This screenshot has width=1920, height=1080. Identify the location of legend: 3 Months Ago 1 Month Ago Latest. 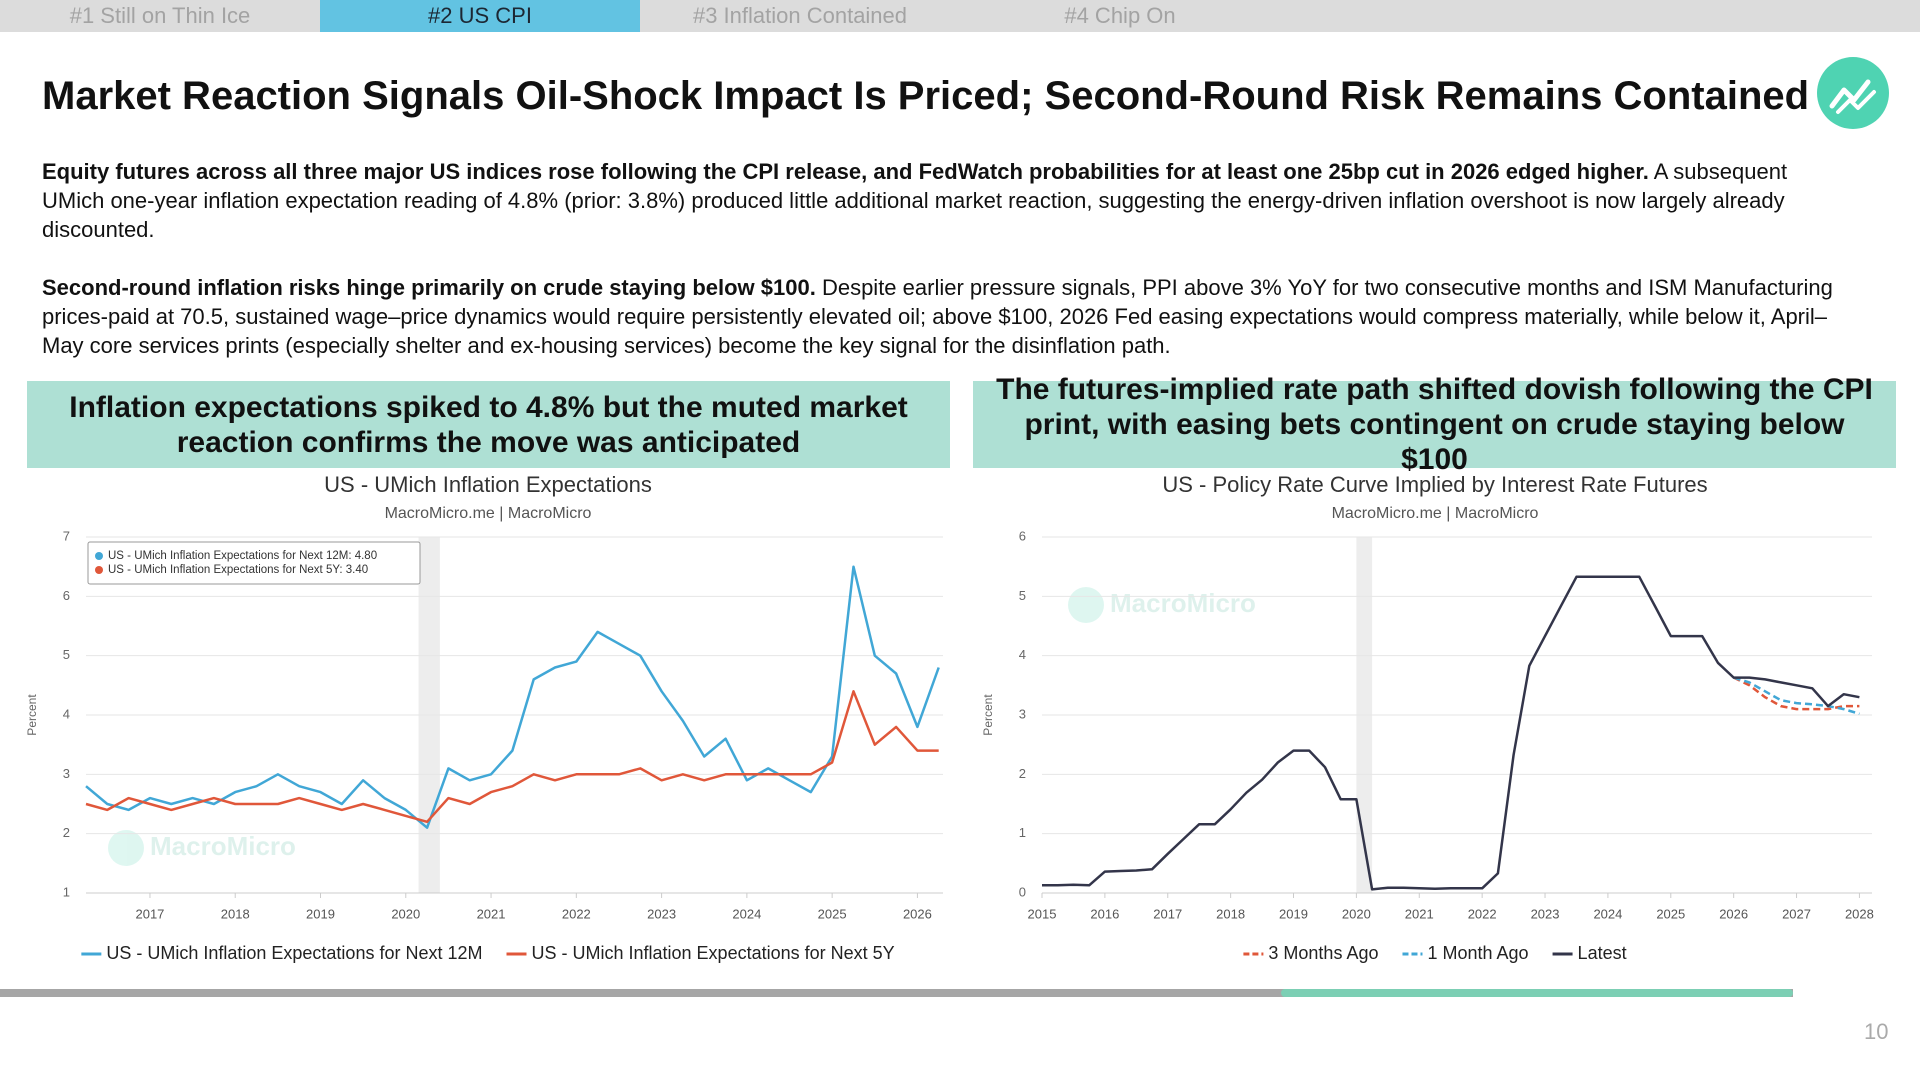
(1435, 953).